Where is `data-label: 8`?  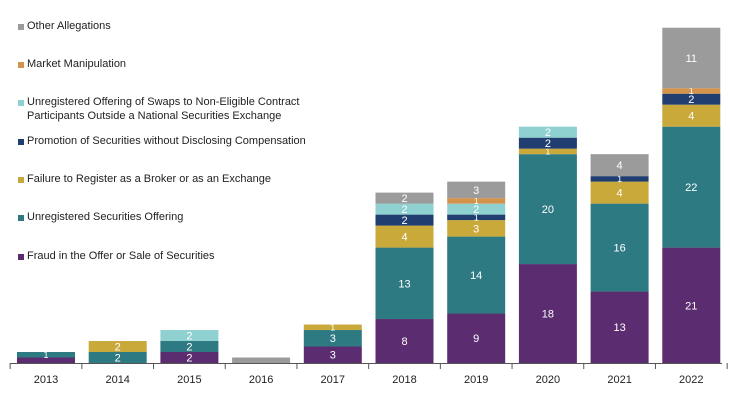
data-label: 8 is located at coordinates (404, 342).